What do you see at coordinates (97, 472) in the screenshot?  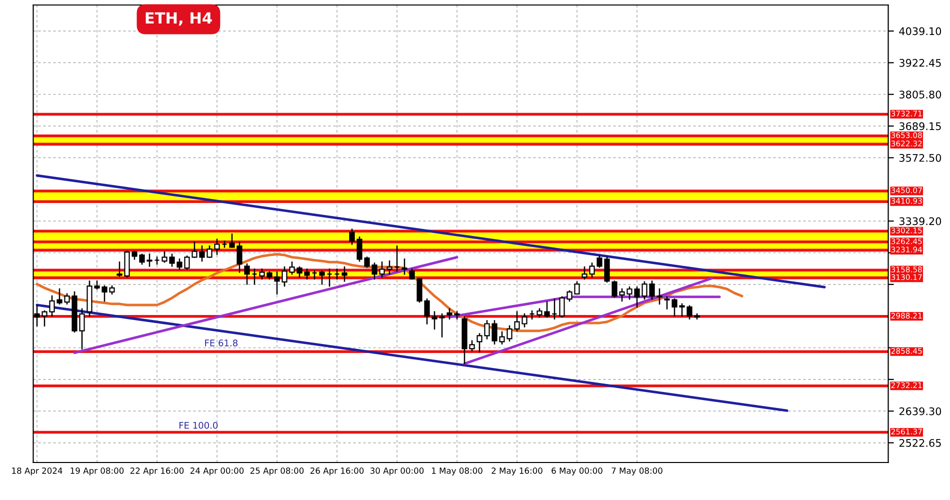 I see `x-tick-label: 19 Apr 08:00` at bounding box center [97, 472].